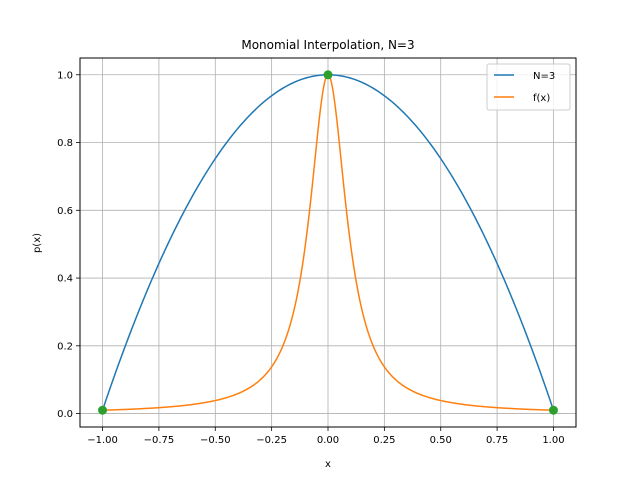 The image size is (640, 480). I want to click on x-tick-label: −0.75, so click(159, 440).